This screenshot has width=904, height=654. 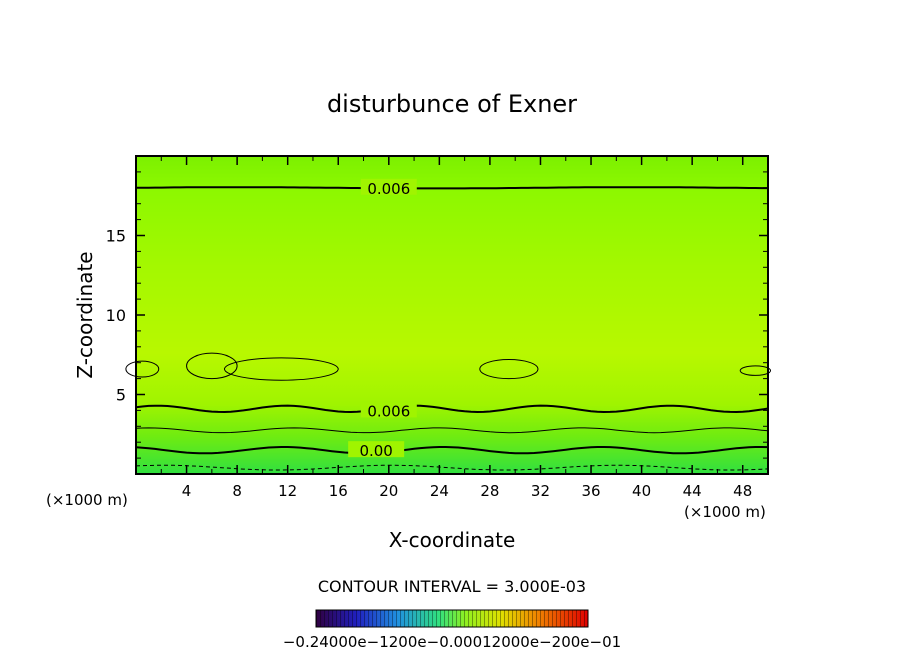 I want to click on contour-line-mid-low, so click(x=452, y=430).